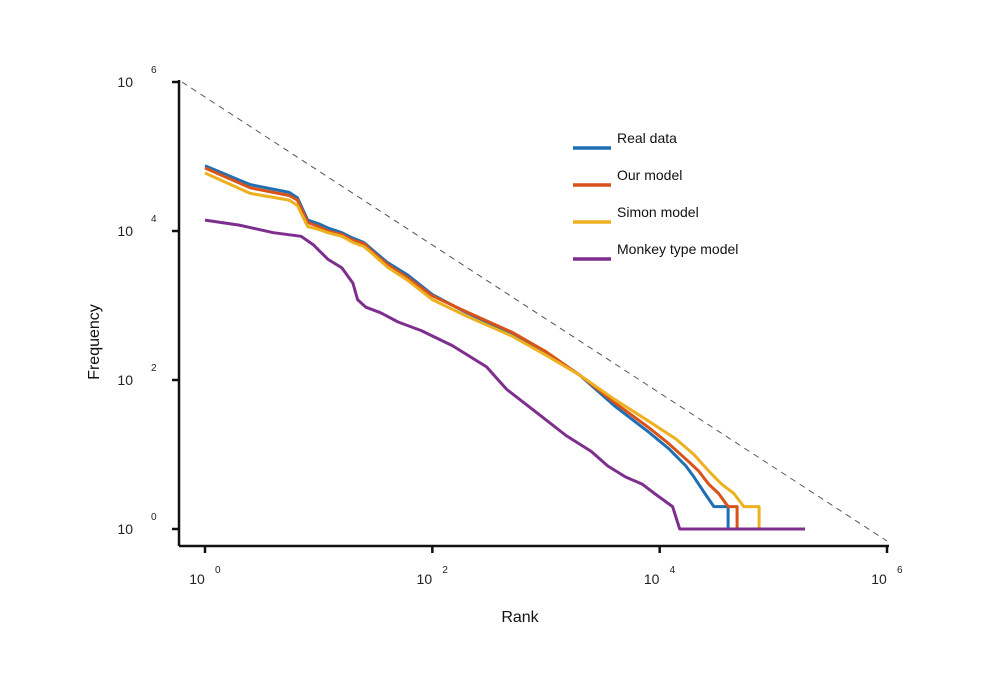 Image resolution: width=999 pixels, height=696 pixels. I want to click on y-axis-label: Frequency, so click(94, 342).